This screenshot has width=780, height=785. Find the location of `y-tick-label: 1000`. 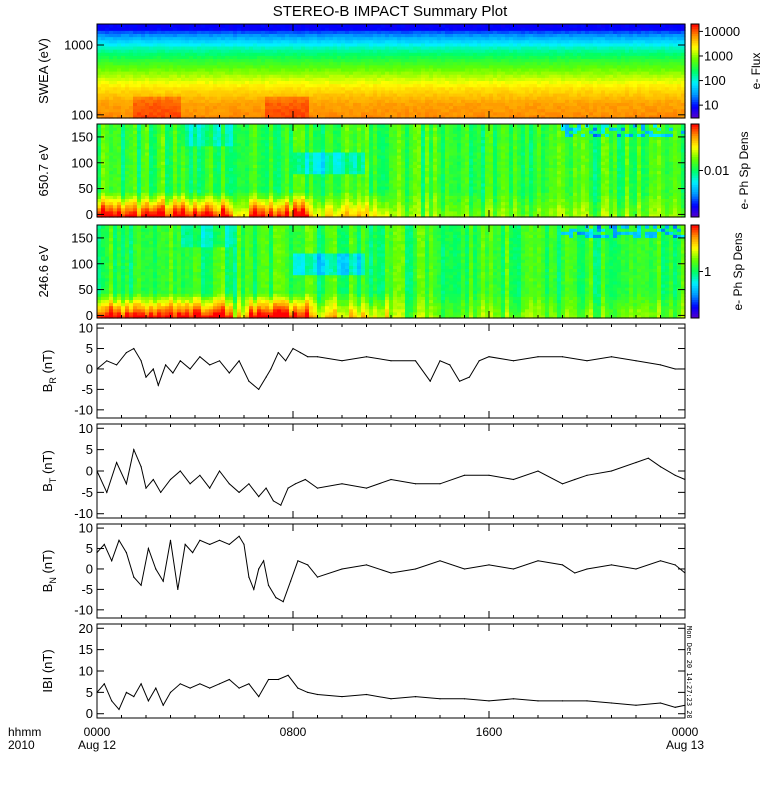

y-tick-label: 1000 is located at coordinates (78, 45).